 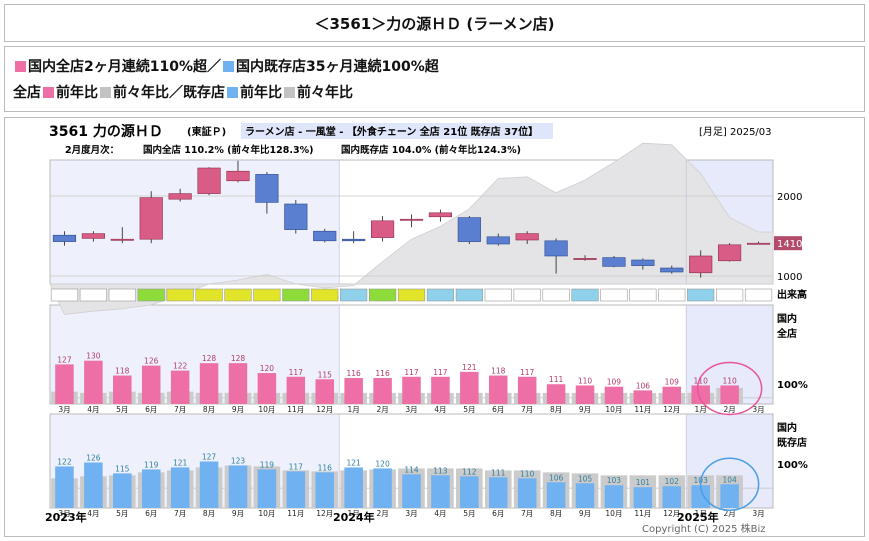 What do you see at coordinates (614, 480) in the screenshot?
I see `value-label: 103` at bounding box center [614, 480].